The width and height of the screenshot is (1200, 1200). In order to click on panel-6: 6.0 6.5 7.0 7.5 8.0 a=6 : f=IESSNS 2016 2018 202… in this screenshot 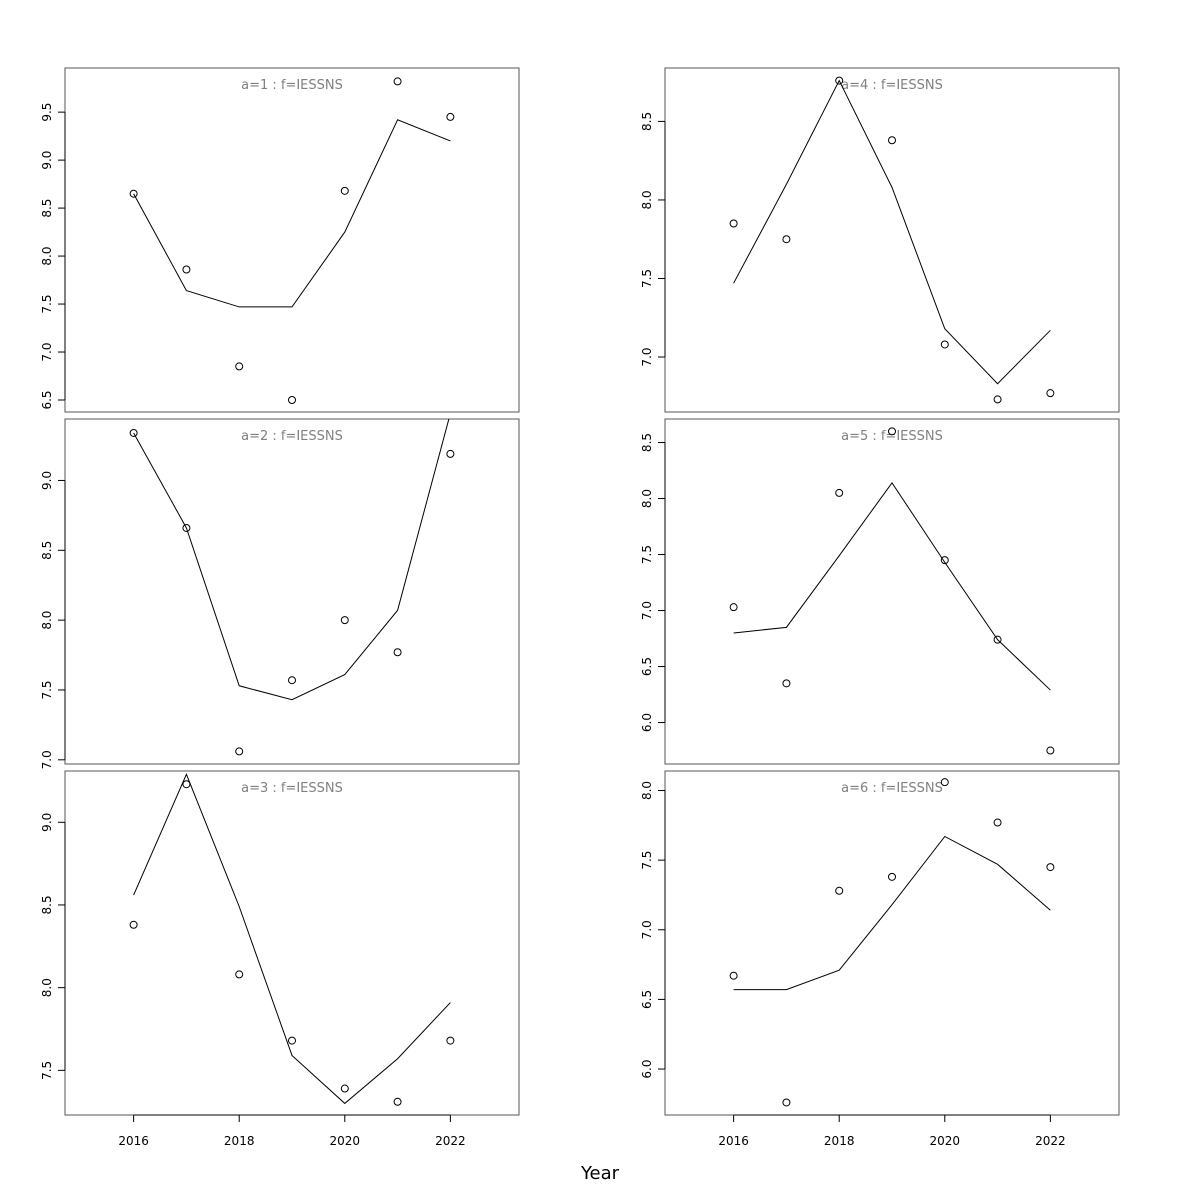, I will do `click(880, 959)`.